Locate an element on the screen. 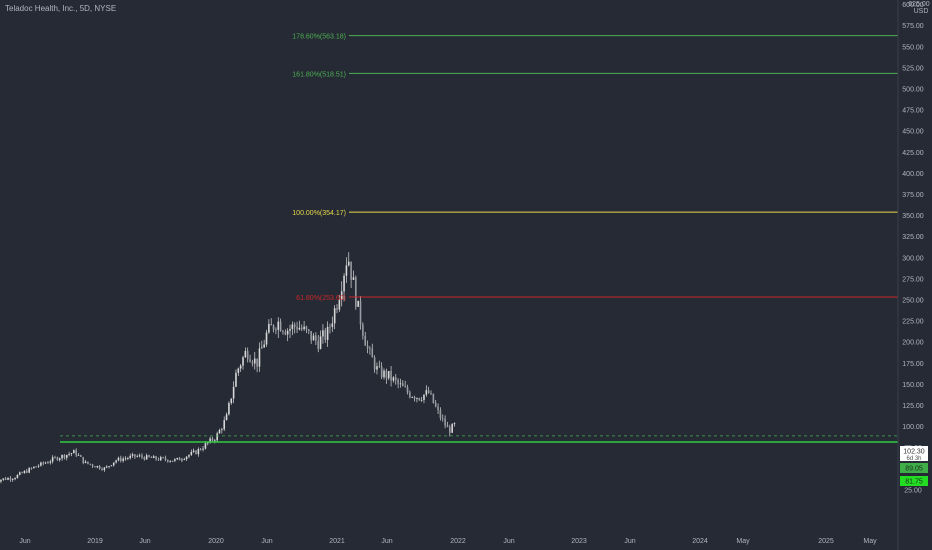  y-tick-label: 575.00 is located at coordinates (913, 26).